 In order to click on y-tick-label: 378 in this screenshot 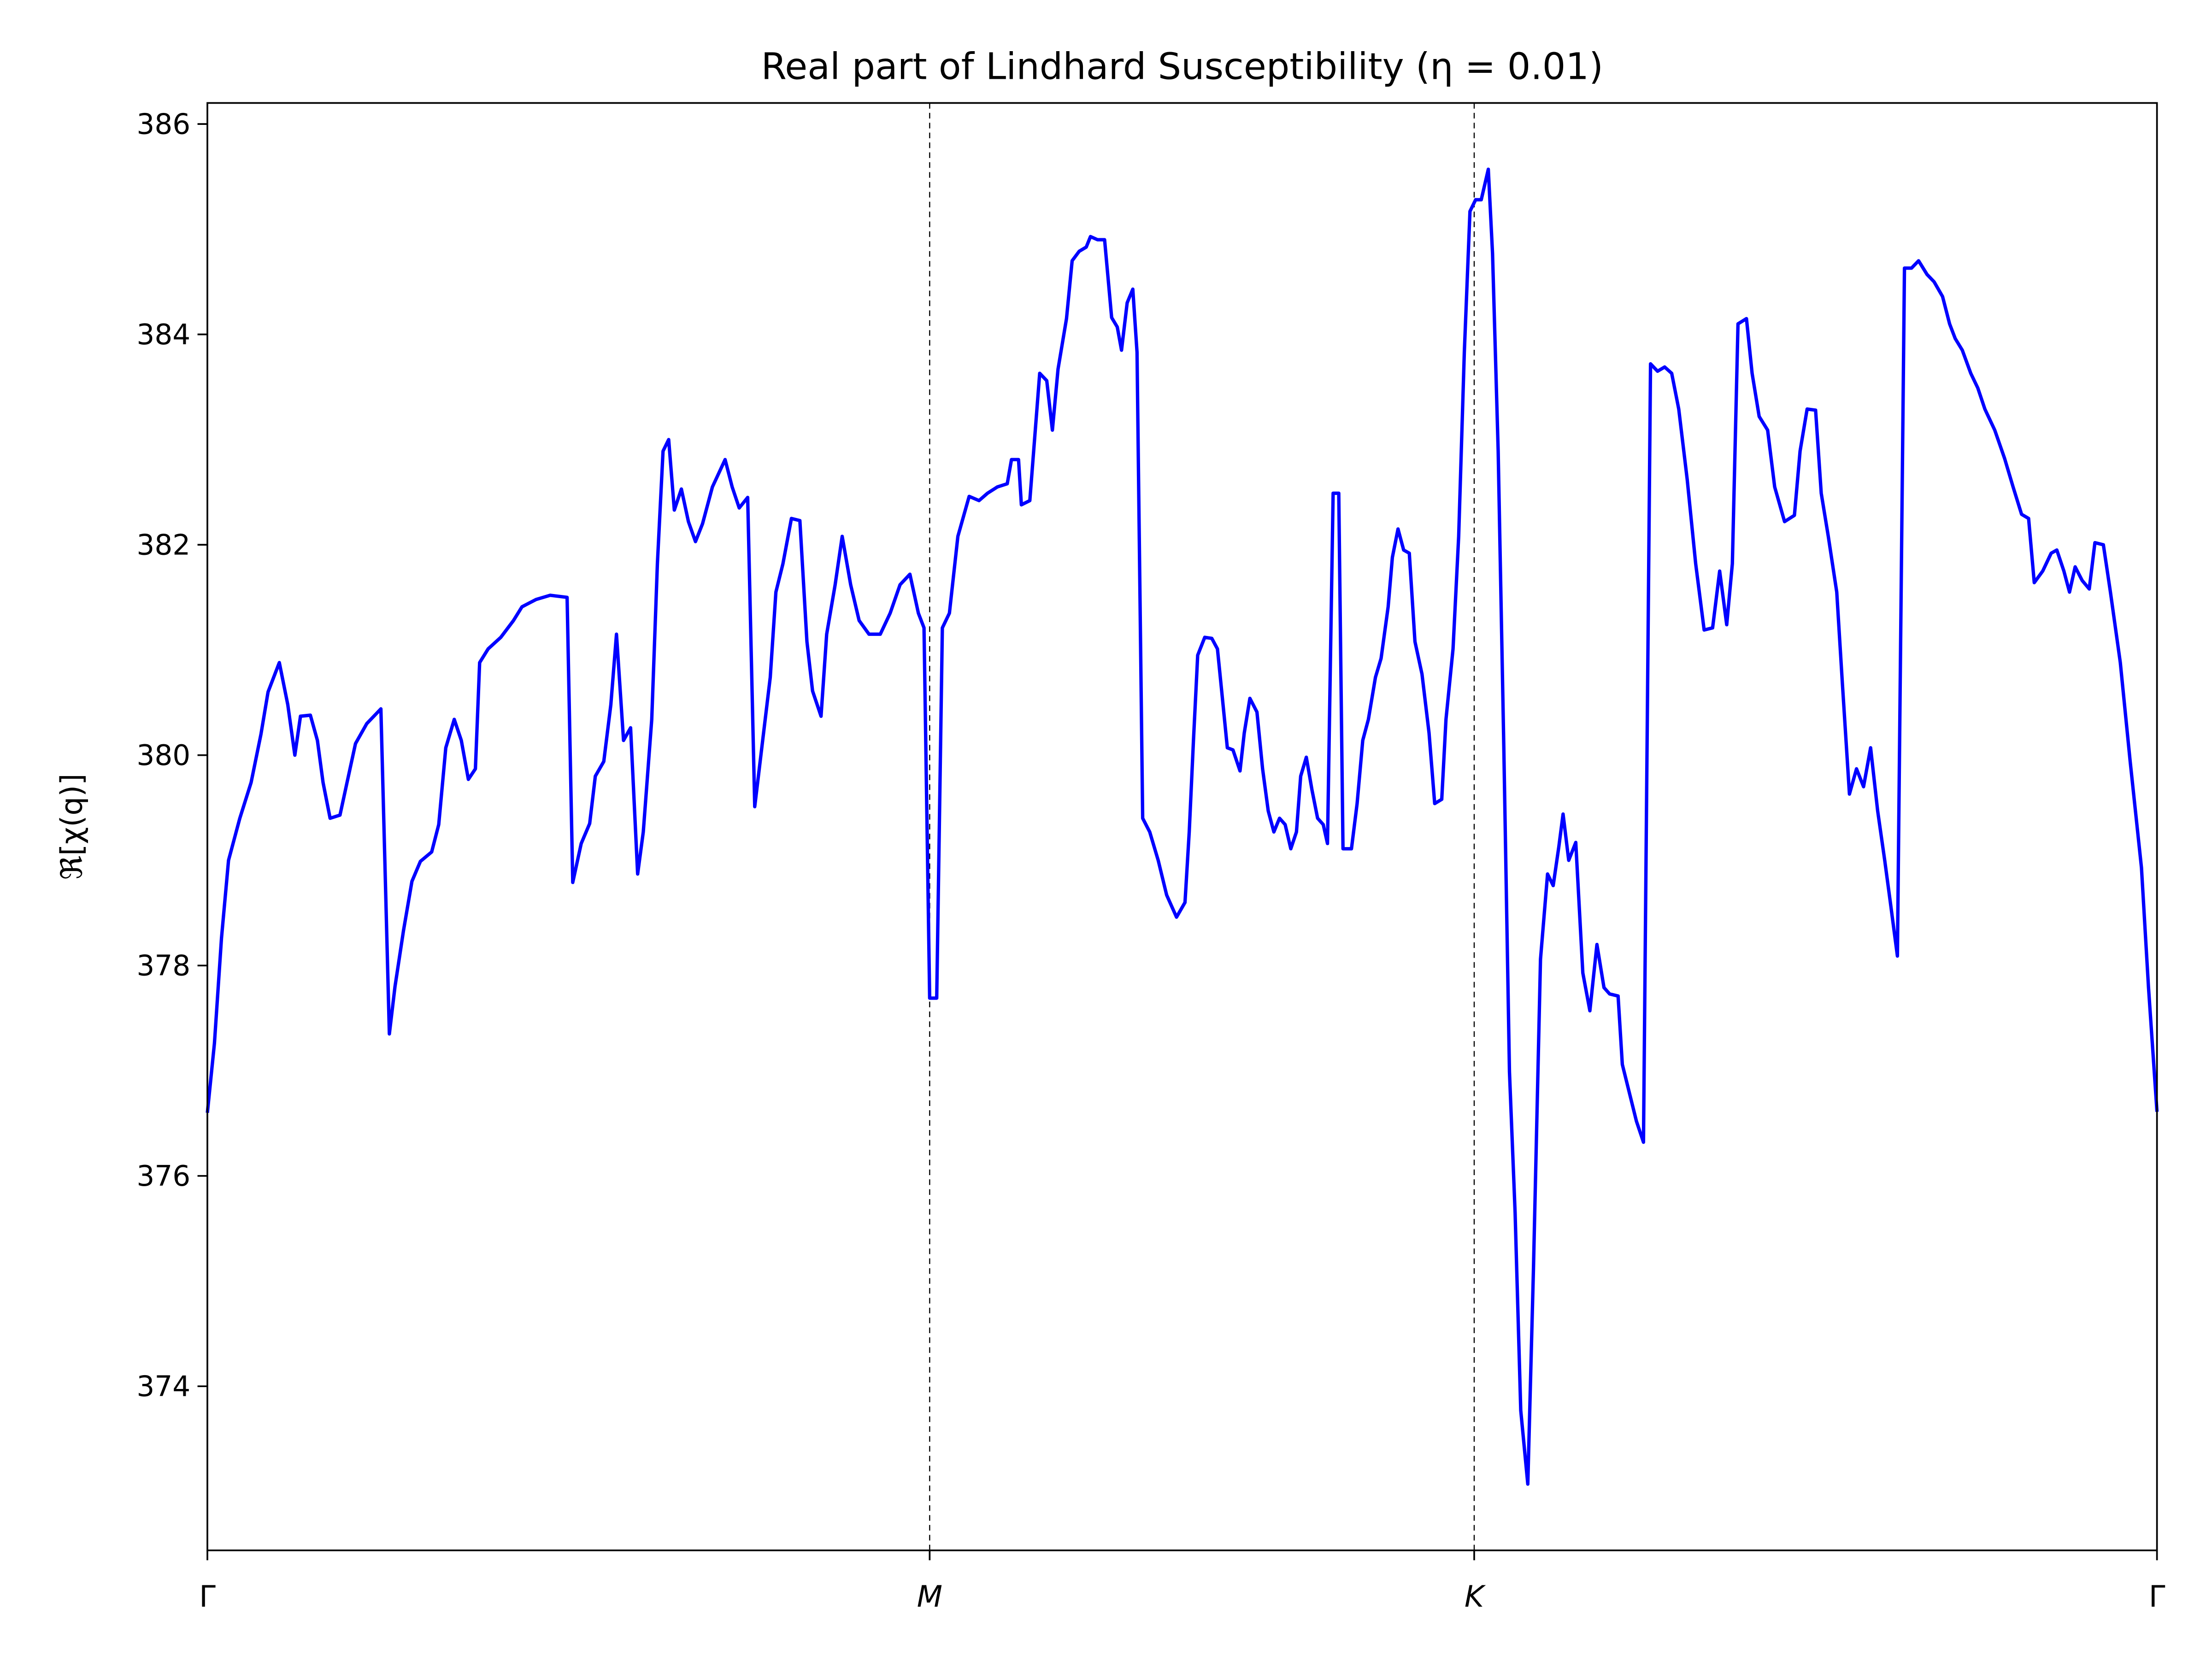, I will do `click(163, 966)`.